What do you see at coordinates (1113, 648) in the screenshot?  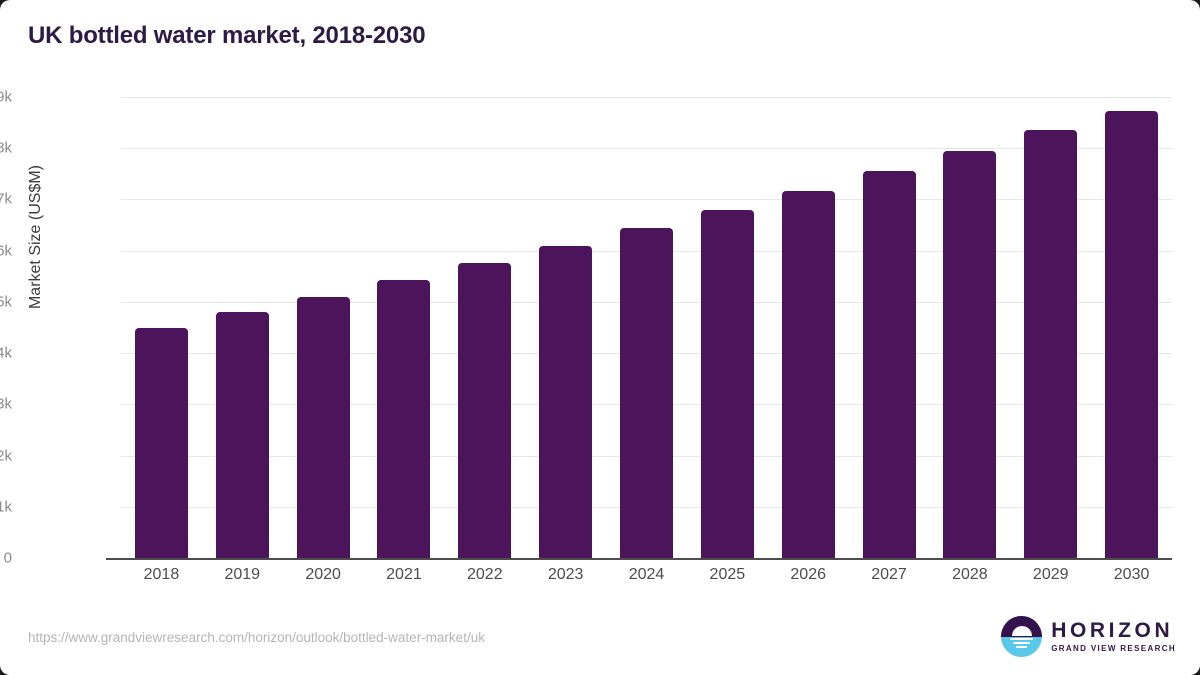 I see `brand-tagline: GRAND VIEW RESEARCH` at bounding box center [1113, 648].